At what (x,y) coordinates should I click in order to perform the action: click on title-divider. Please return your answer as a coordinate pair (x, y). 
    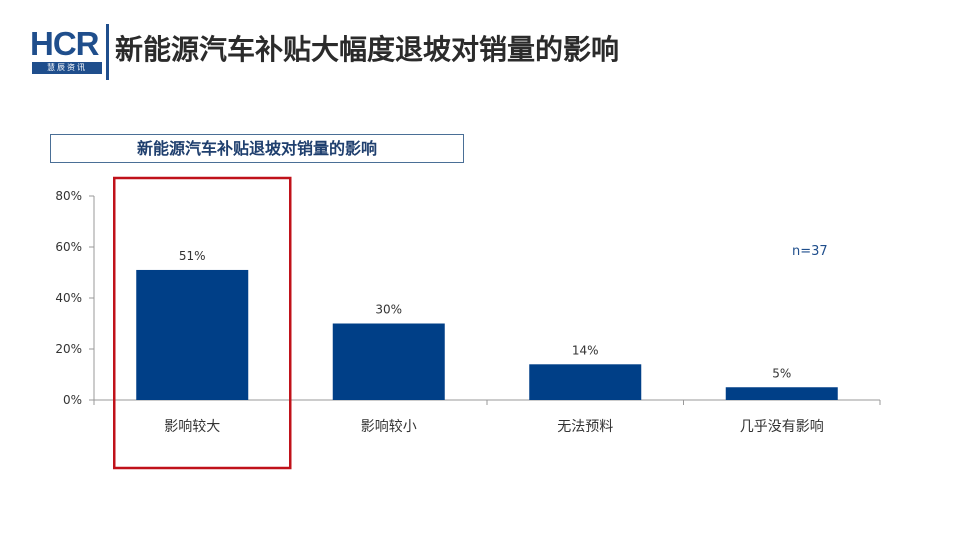
    Looking at the image, I should click on (107, 52).